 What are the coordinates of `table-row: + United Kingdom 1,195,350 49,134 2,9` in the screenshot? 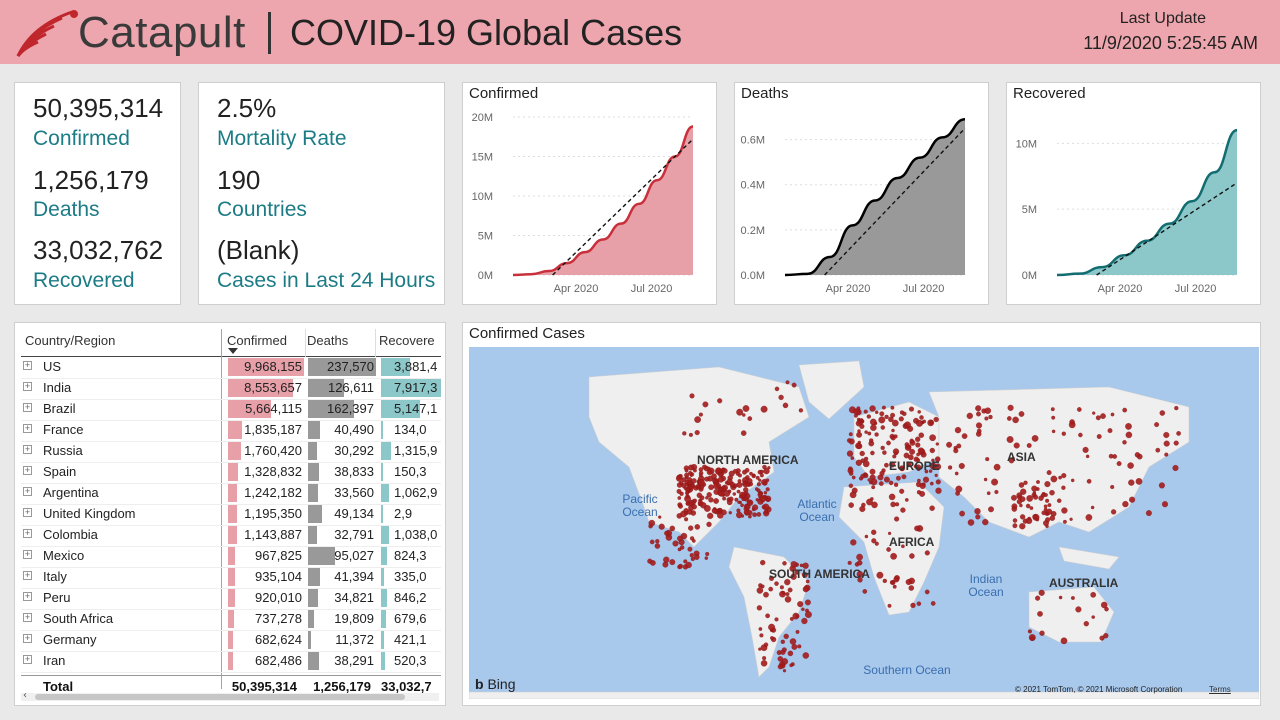 It's located at (231, 515).